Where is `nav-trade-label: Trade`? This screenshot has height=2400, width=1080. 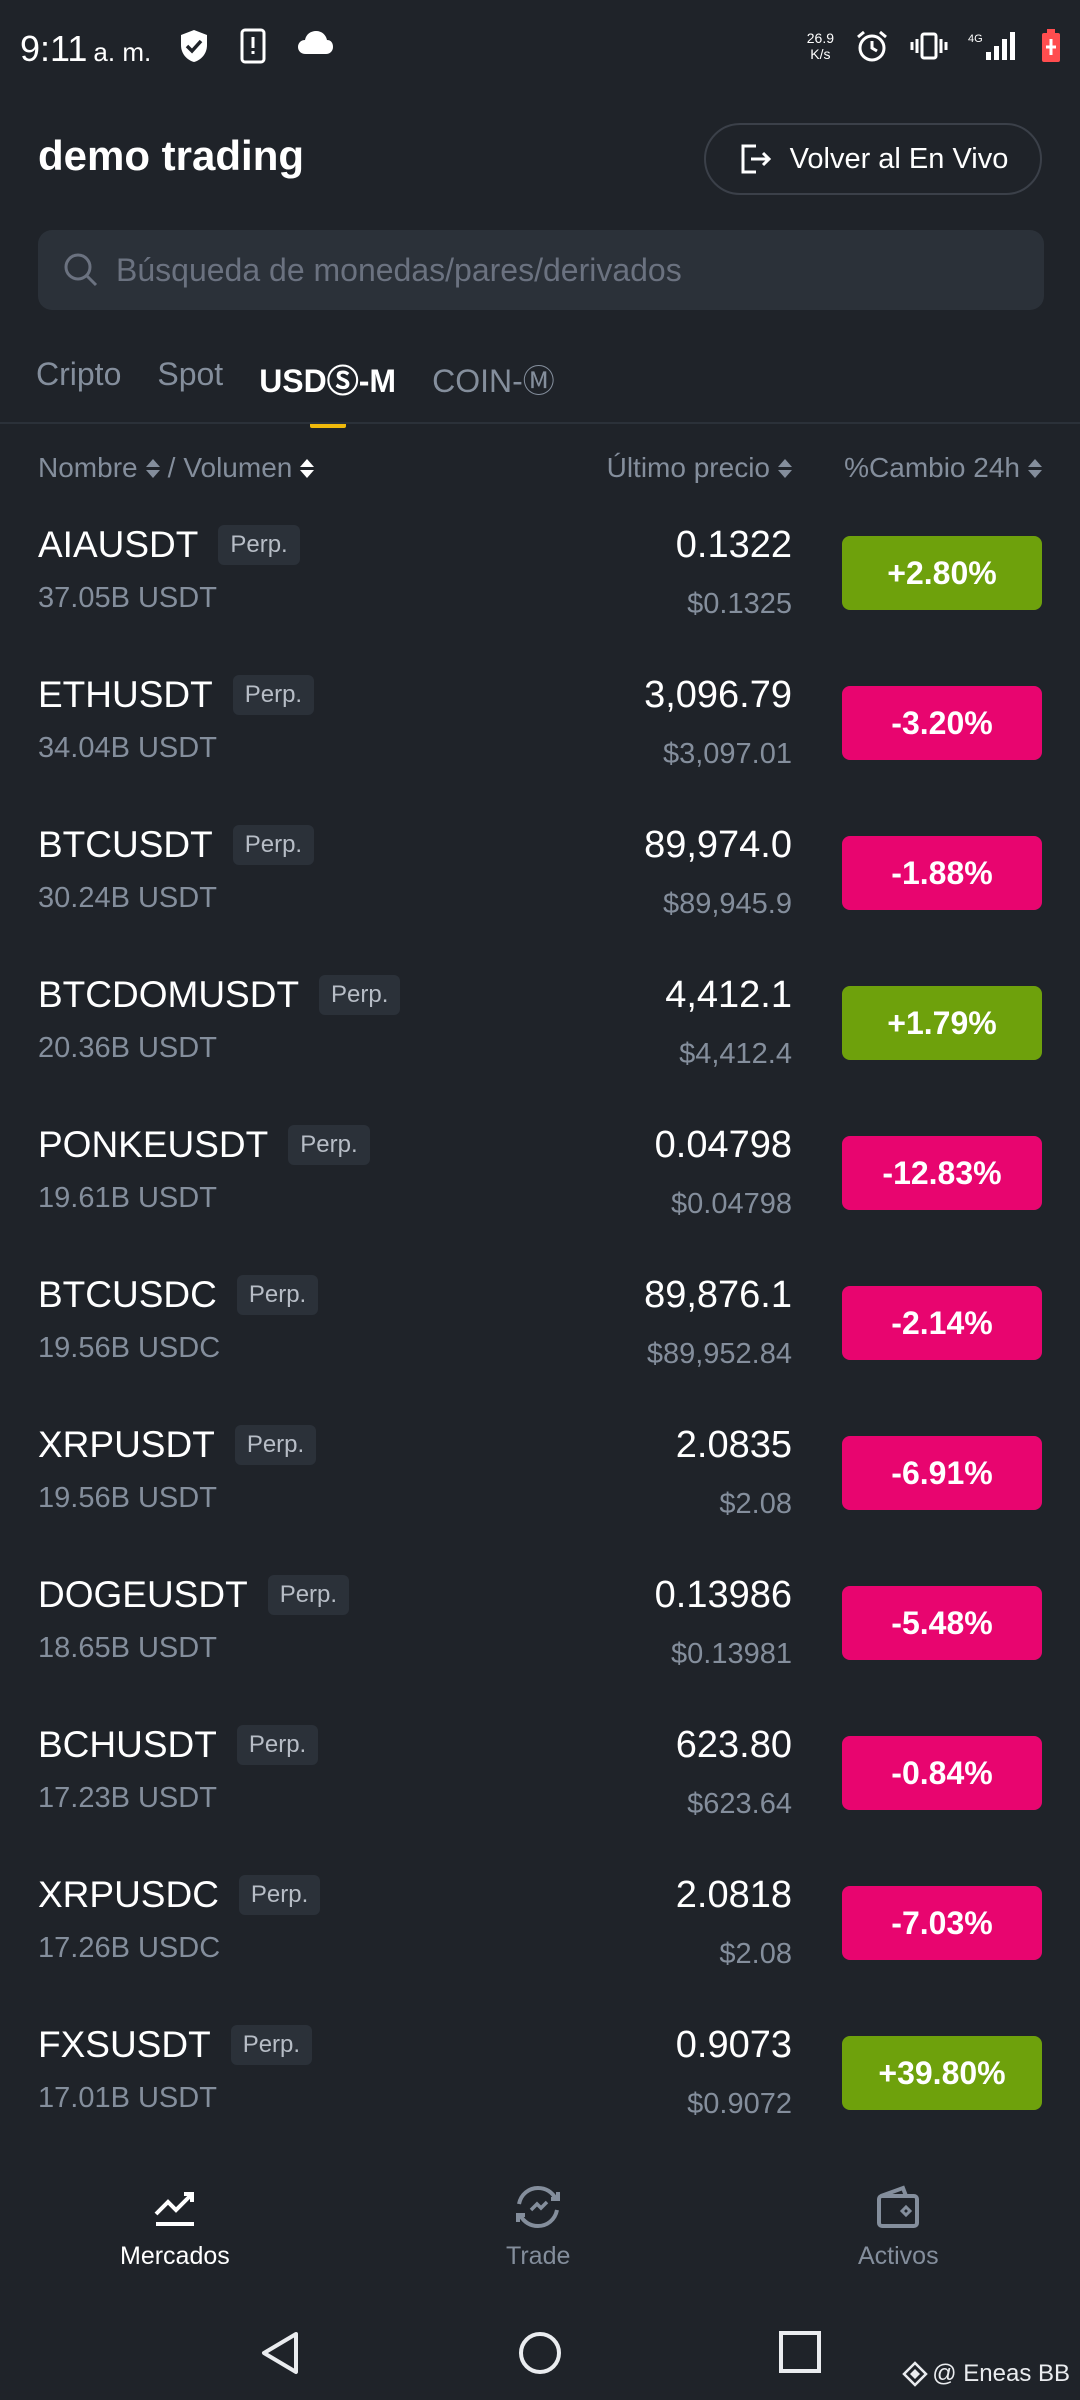 nav-trade-label: Trade is located at coordinates (538, 2256).